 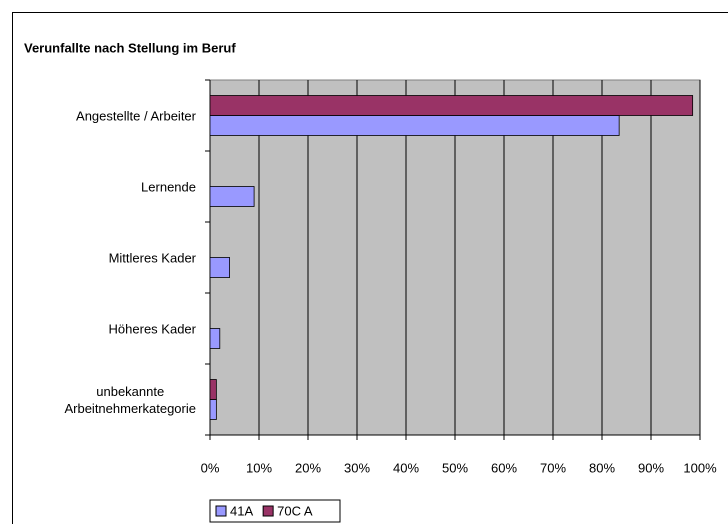 I want to click on x-tick-label: 90%, so click(x=651, y=467).